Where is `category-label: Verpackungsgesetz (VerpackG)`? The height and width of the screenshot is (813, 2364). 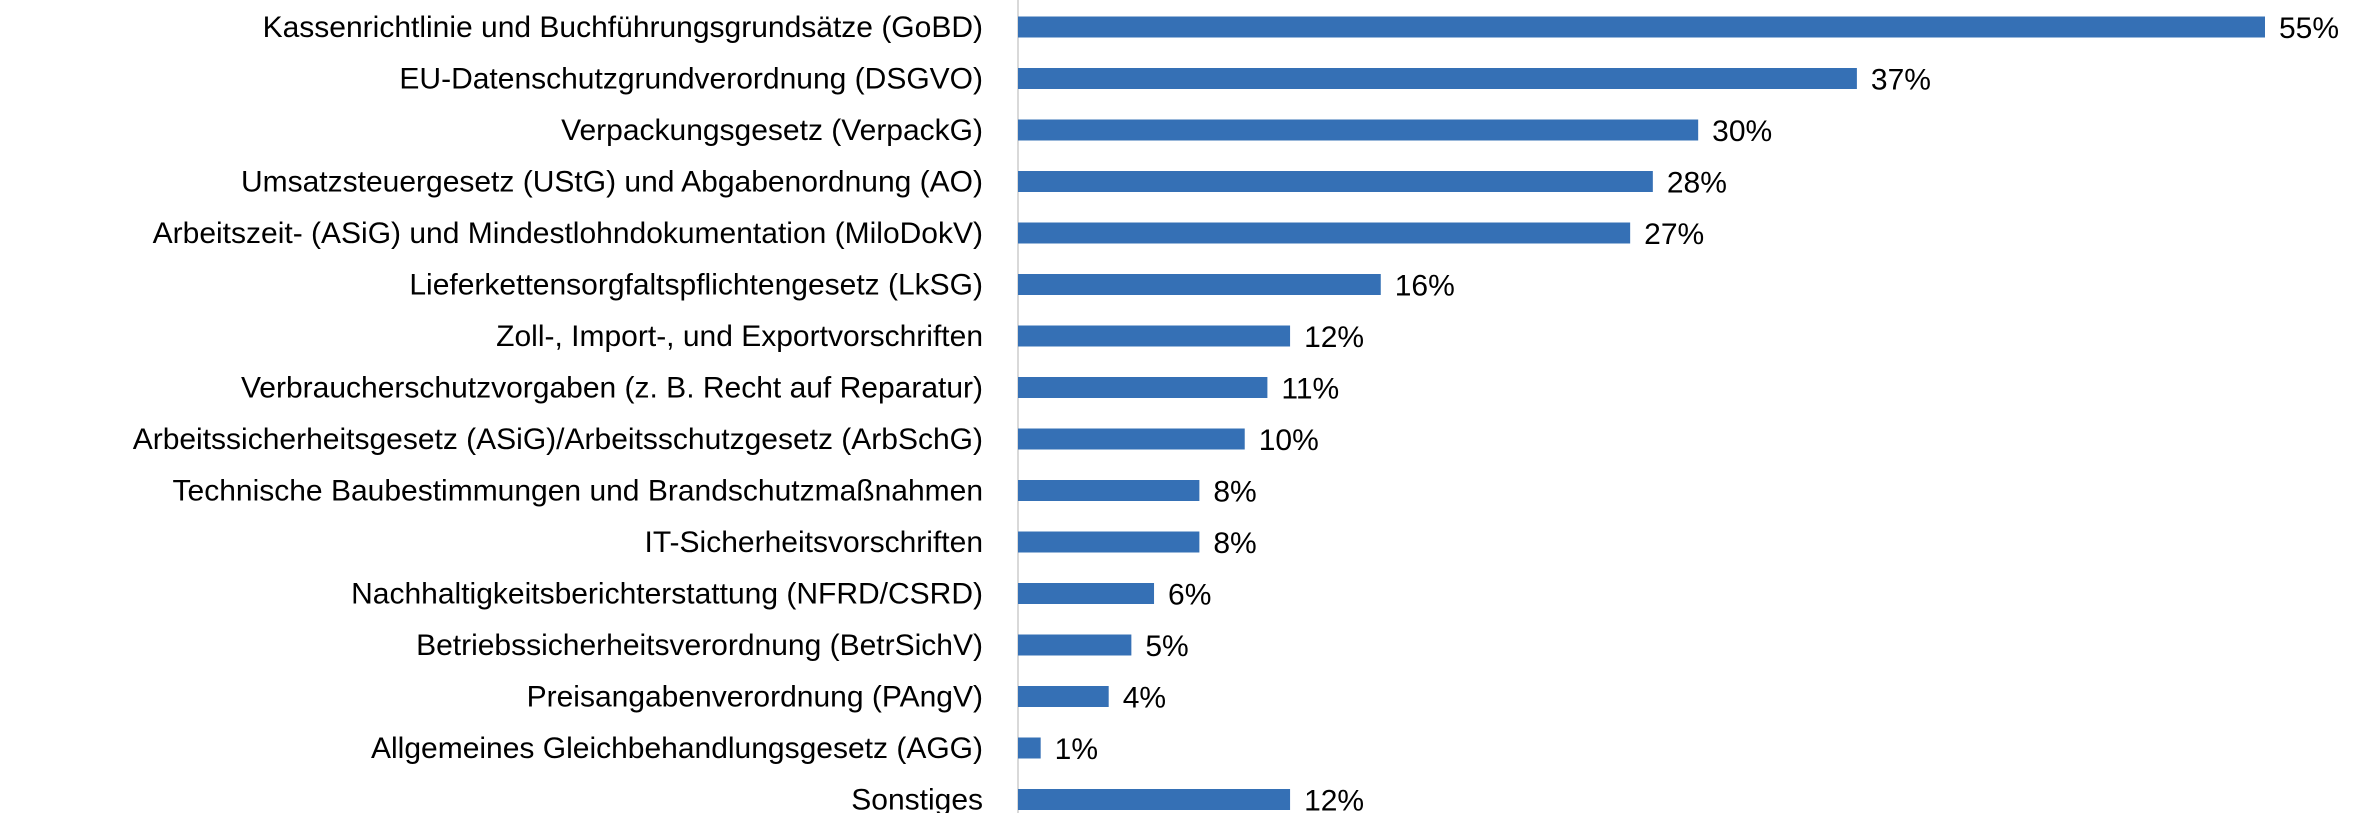
category-label: Verpackungsgesetz (VerpackG) is located at coordinates (772, 130).